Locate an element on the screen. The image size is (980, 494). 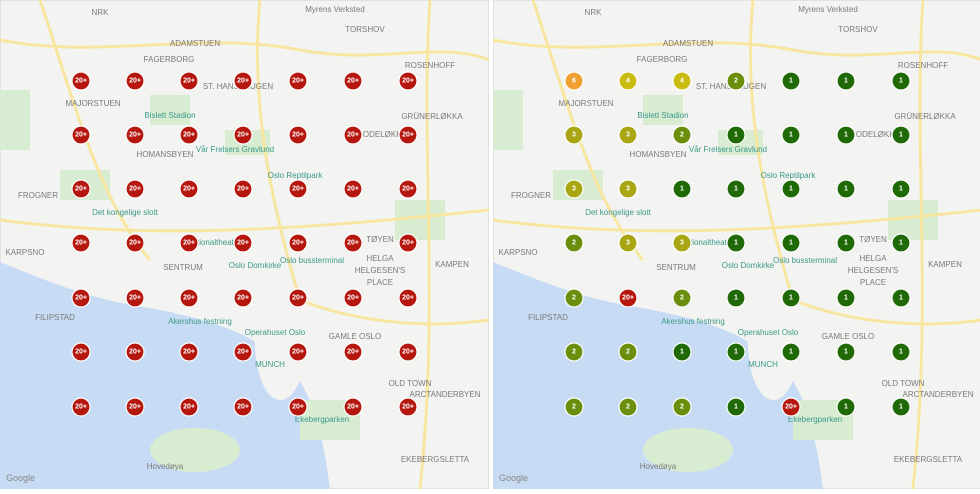
marker-label: 3 is located at coordinates (628, 189).